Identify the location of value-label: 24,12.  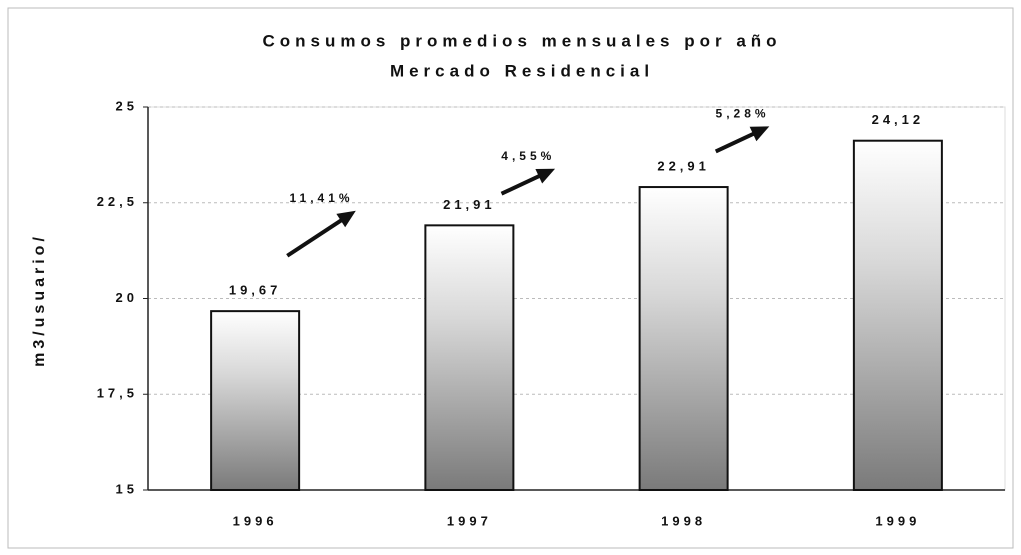
(898, 119).